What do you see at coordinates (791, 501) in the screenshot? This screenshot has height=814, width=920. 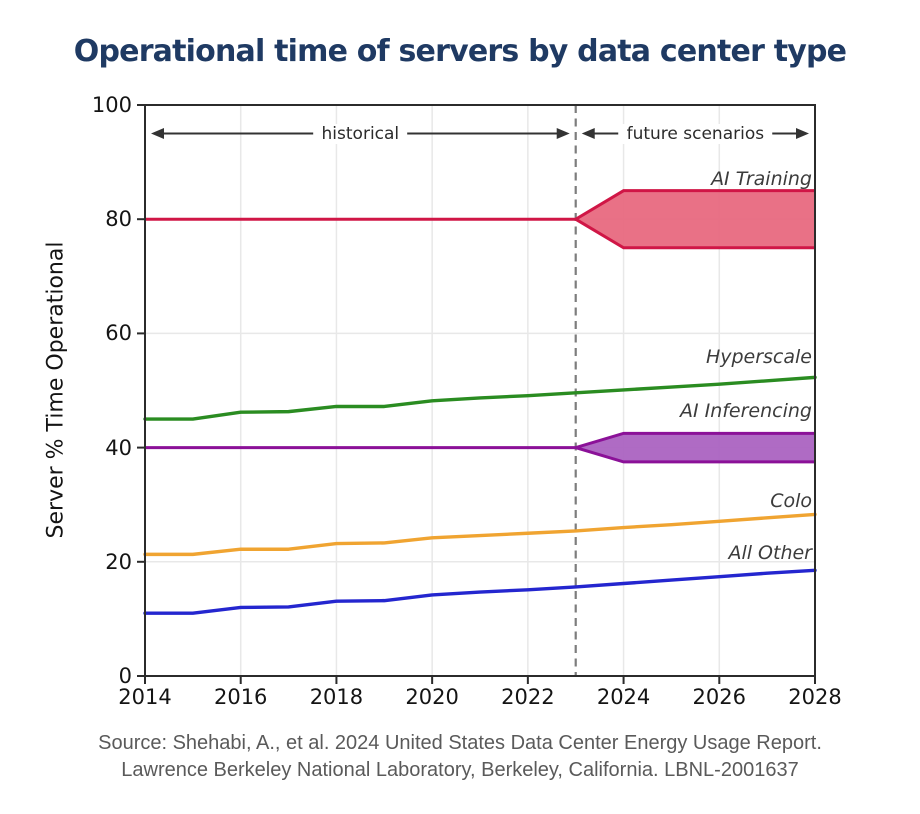 I see `series-label-colo: Colo` at bounding box center [791, 501].